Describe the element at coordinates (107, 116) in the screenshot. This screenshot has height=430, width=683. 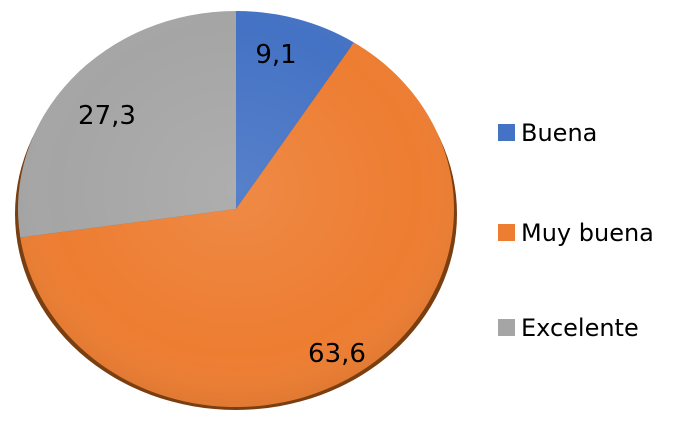
I see `data-label-excelente: 27,3` at that location.